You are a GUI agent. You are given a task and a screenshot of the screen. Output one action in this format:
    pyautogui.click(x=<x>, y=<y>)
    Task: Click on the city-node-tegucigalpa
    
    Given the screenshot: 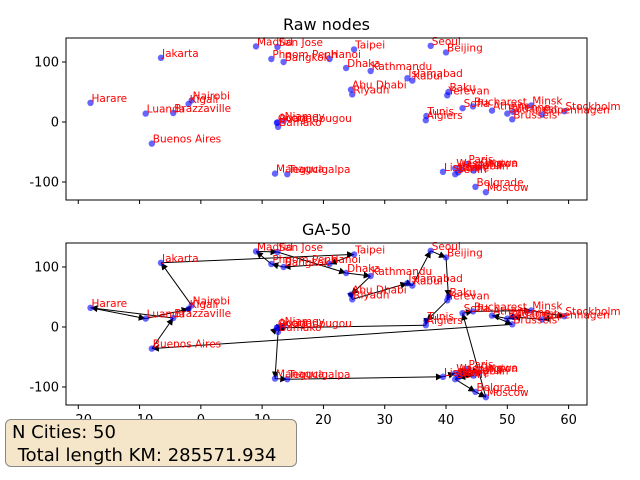 What is the action you would take?
    pyautogui.click(x=287, y=379)
    